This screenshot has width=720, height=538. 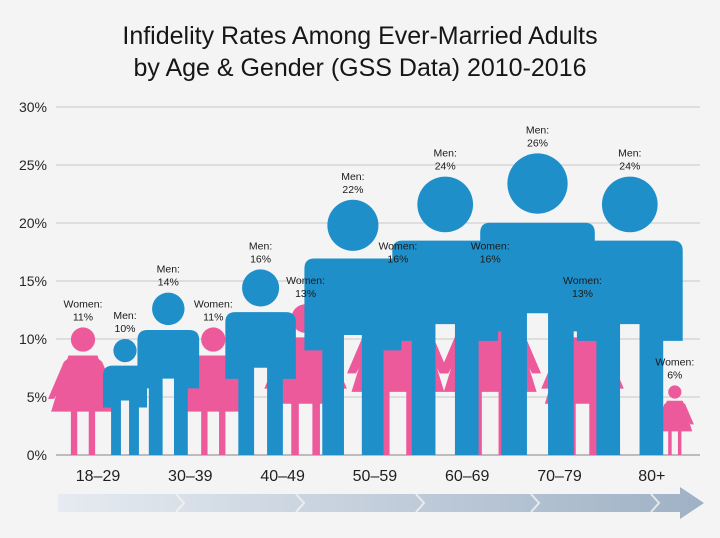 I want to click on y-tick-label: 0%, so click(x=37, y=455).